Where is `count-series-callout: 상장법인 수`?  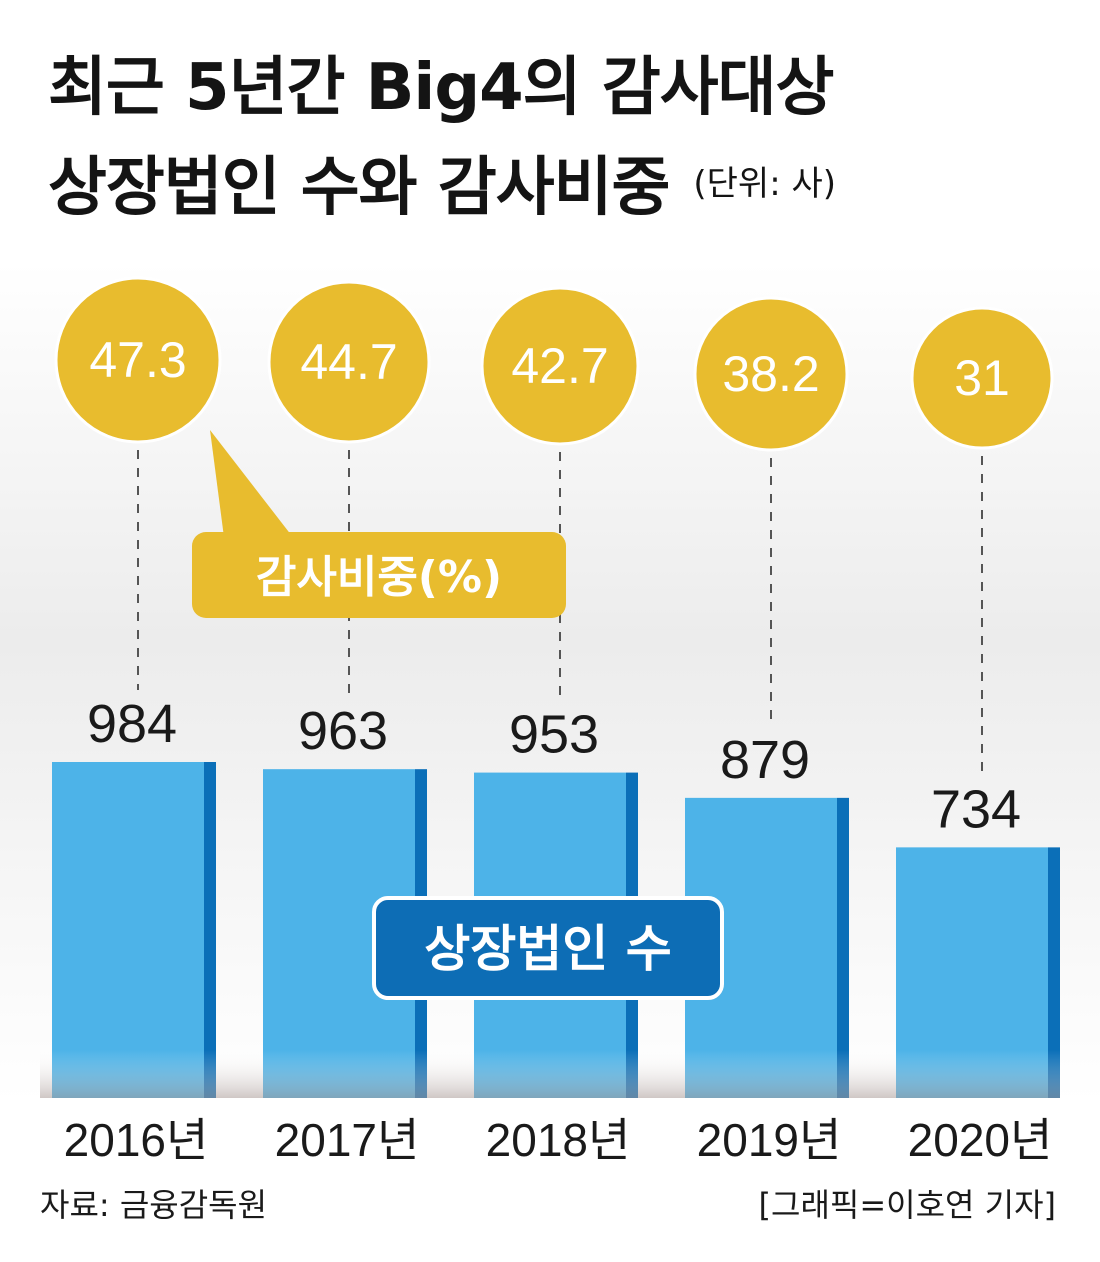 count-series-callout: 상장법인 수 is located at coordinates (548, 948).